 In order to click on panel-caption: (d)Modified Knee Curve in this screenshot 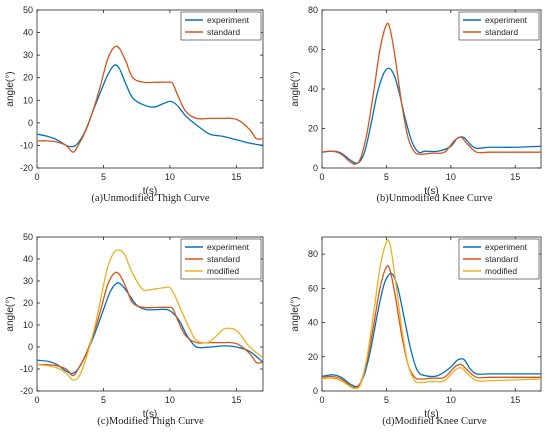, I will do `click(434, 421)`.